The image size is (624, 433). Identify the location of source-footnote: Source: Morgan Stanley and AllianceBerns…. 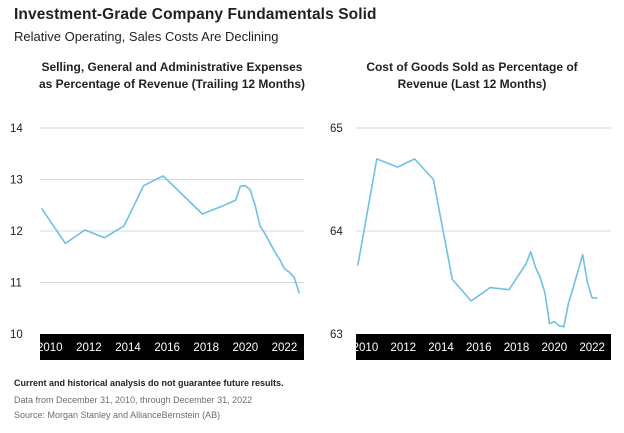
(117, 415).